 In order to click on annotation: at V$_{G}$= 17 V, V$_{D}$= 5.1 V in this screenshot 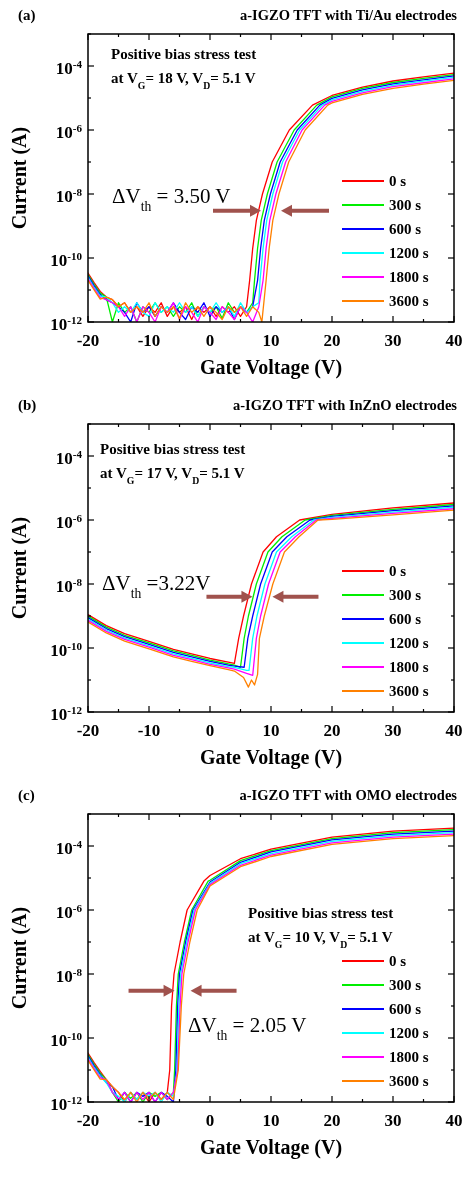, I will do `click(172, 475)`.